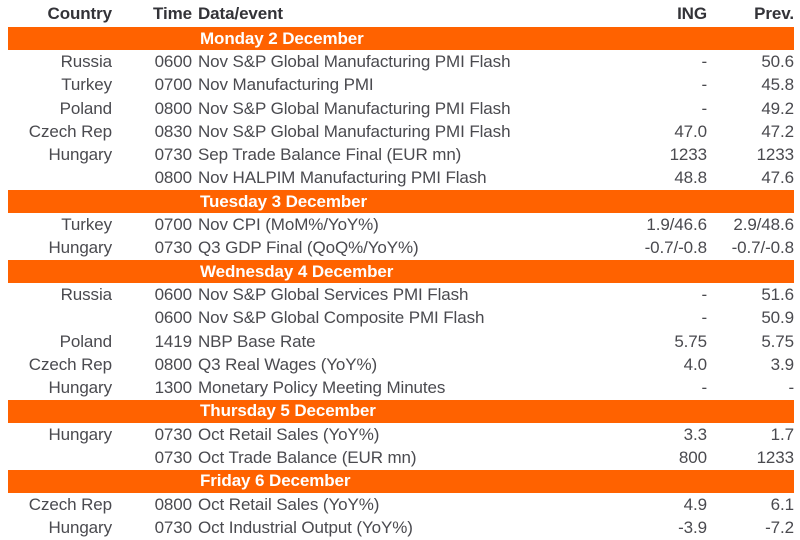 The width and height of the screenshot is (800, 540). I want to click on cell-ing: 48.8, so click(690, 178).